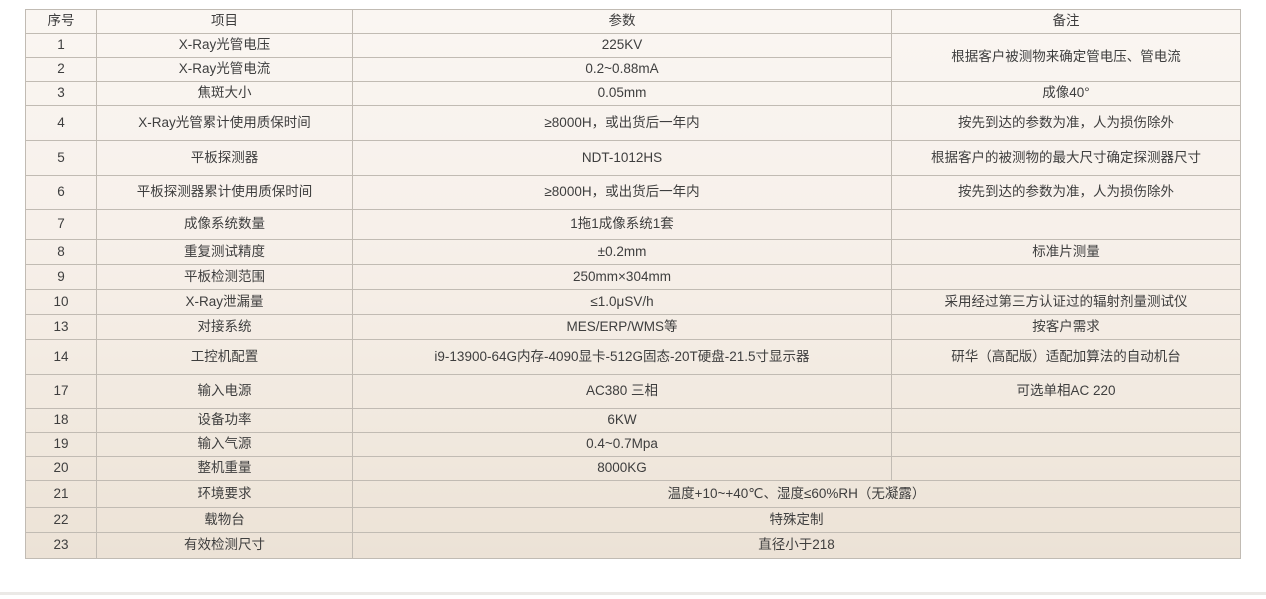 The height and width of the screenshot is (599, 1266). What do you see at coordinates (224, 444) in the screenshot?
I see `item-cell: 输入气源` at bounding box center [224, 444].